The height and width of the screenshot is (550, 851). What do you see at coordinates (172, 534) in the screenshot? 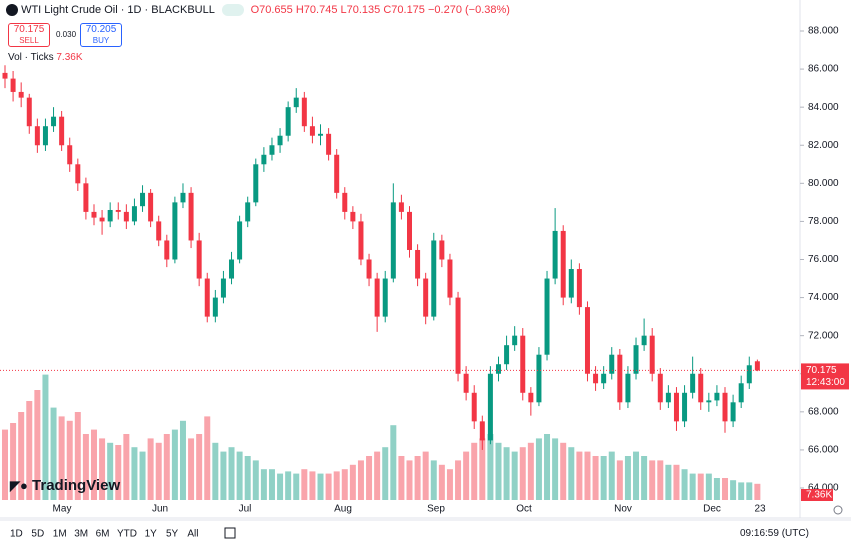
I see `range-button: 5Y` at bounding box center [172, 534].